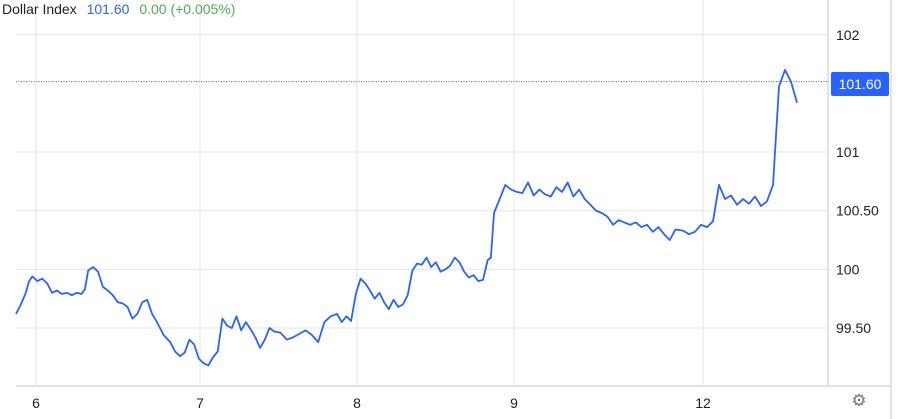 The height and width of the screenshot is (419, 900). I want to click on current-price: 101.60, so click(108, 9).